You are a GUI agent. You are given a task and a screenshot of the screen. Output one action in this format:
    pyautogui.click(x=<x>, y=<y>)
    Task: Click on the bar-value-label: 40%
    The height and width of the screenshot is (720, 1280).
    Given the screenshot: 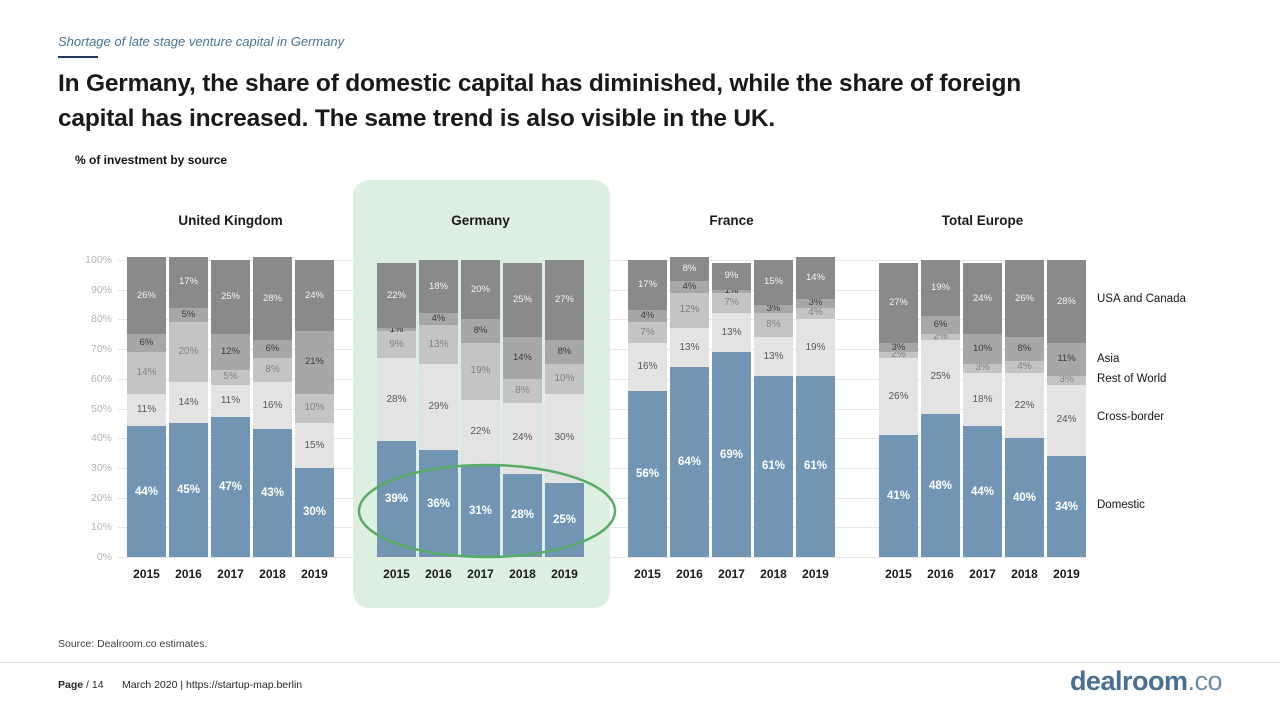 What is the action you would take?
    pyautogui.click(x=1024, y=497)
    